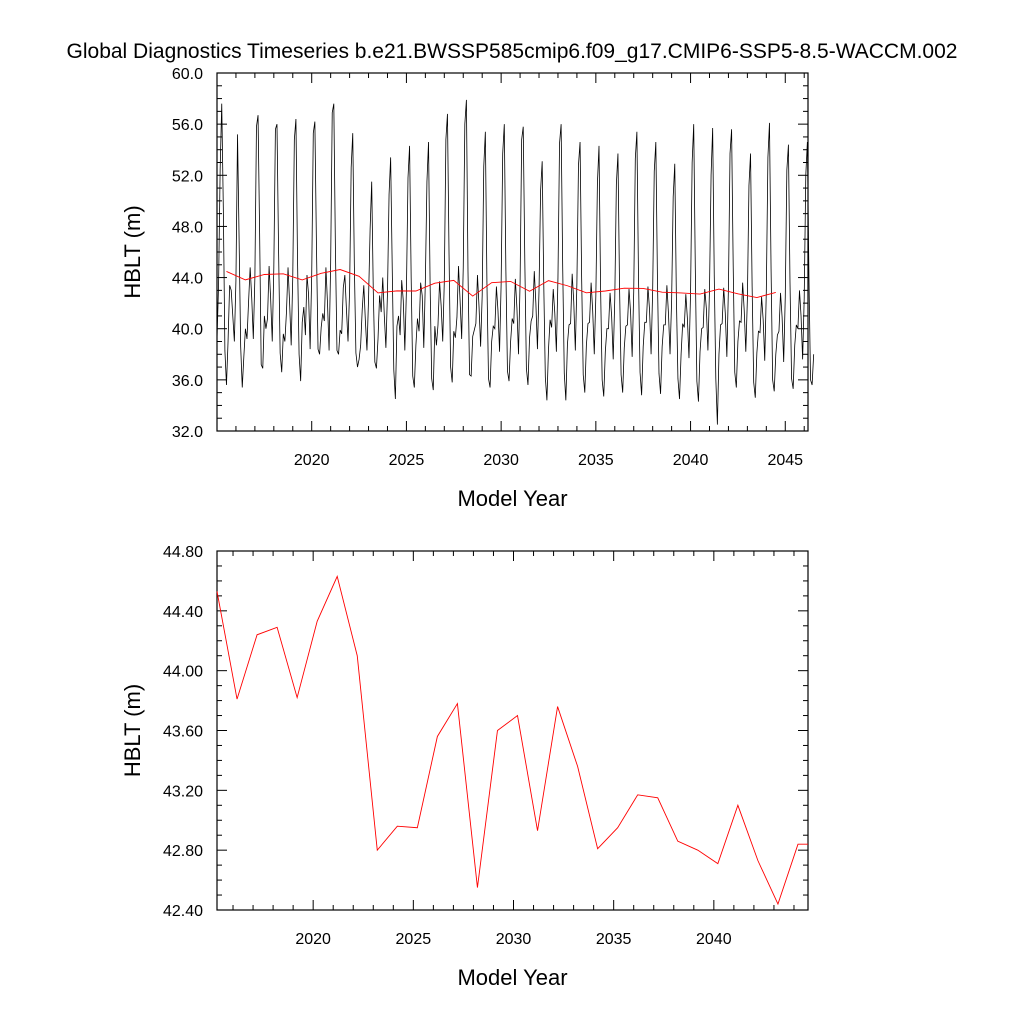  What do you see at coordinates (183, 552) in the screenshot?
I see `y-tick-label: 44.80` at bounding box center [183, 552].